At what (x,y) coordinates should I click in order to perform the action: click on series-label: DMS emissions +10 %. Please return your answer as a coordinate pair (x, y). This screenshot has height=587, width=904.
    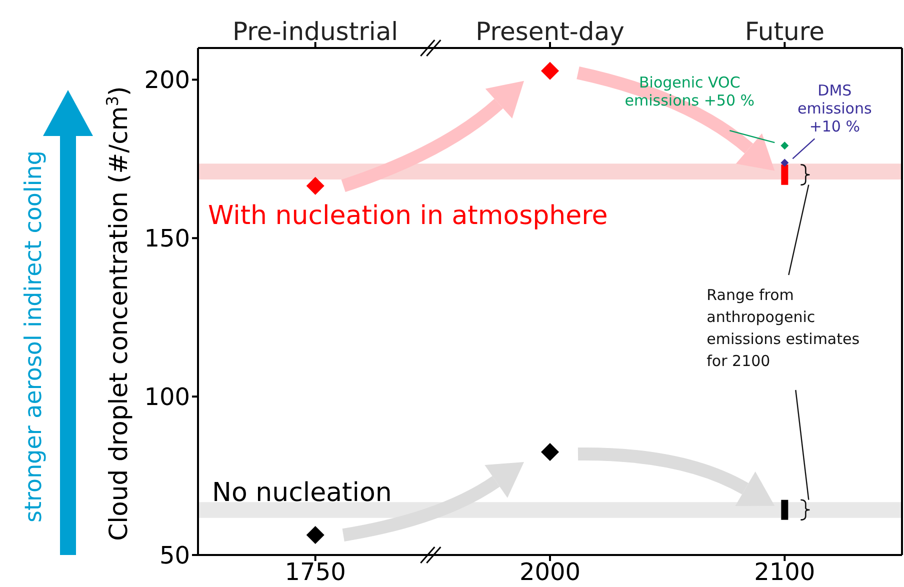
    Looking at the image, I should click on (835, 109).